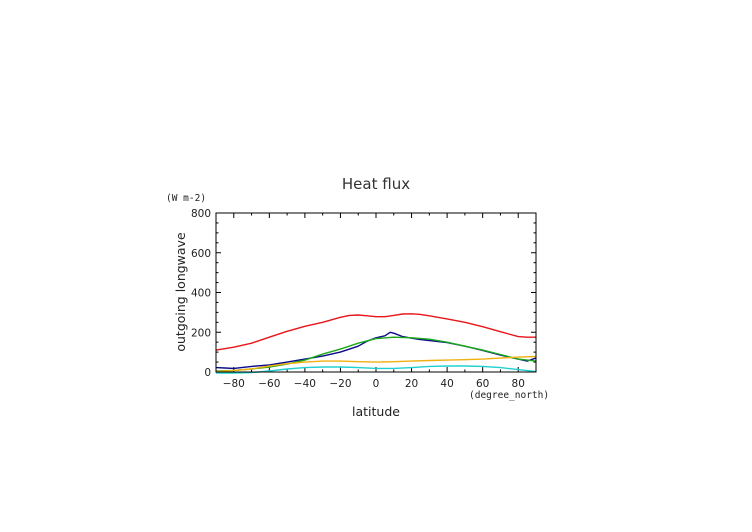  I want to click on x-axis-label: latitude, so click(376, 411).